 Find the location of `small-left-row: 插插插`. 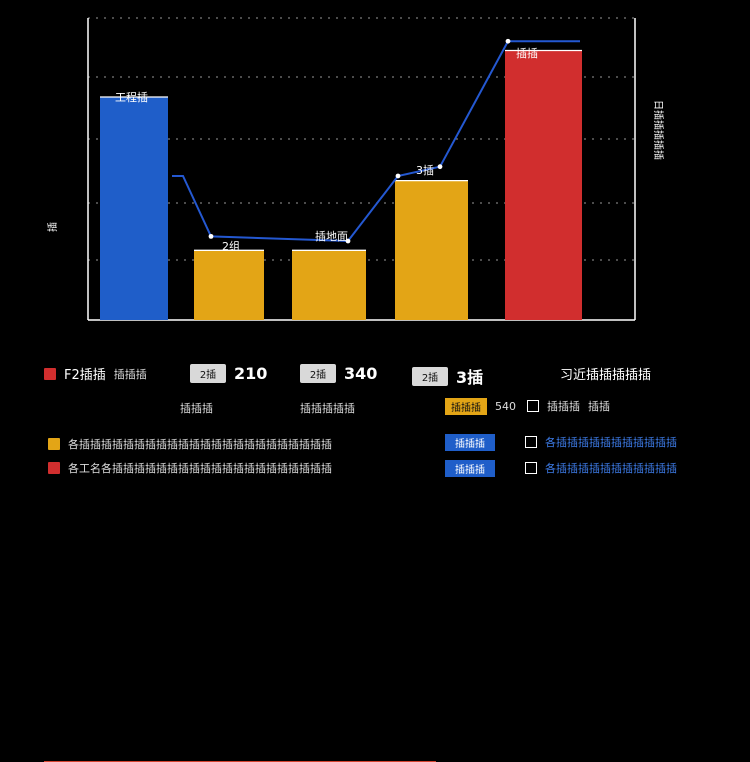

small-left-row: 插插插 is located at coordinates (196, 408).